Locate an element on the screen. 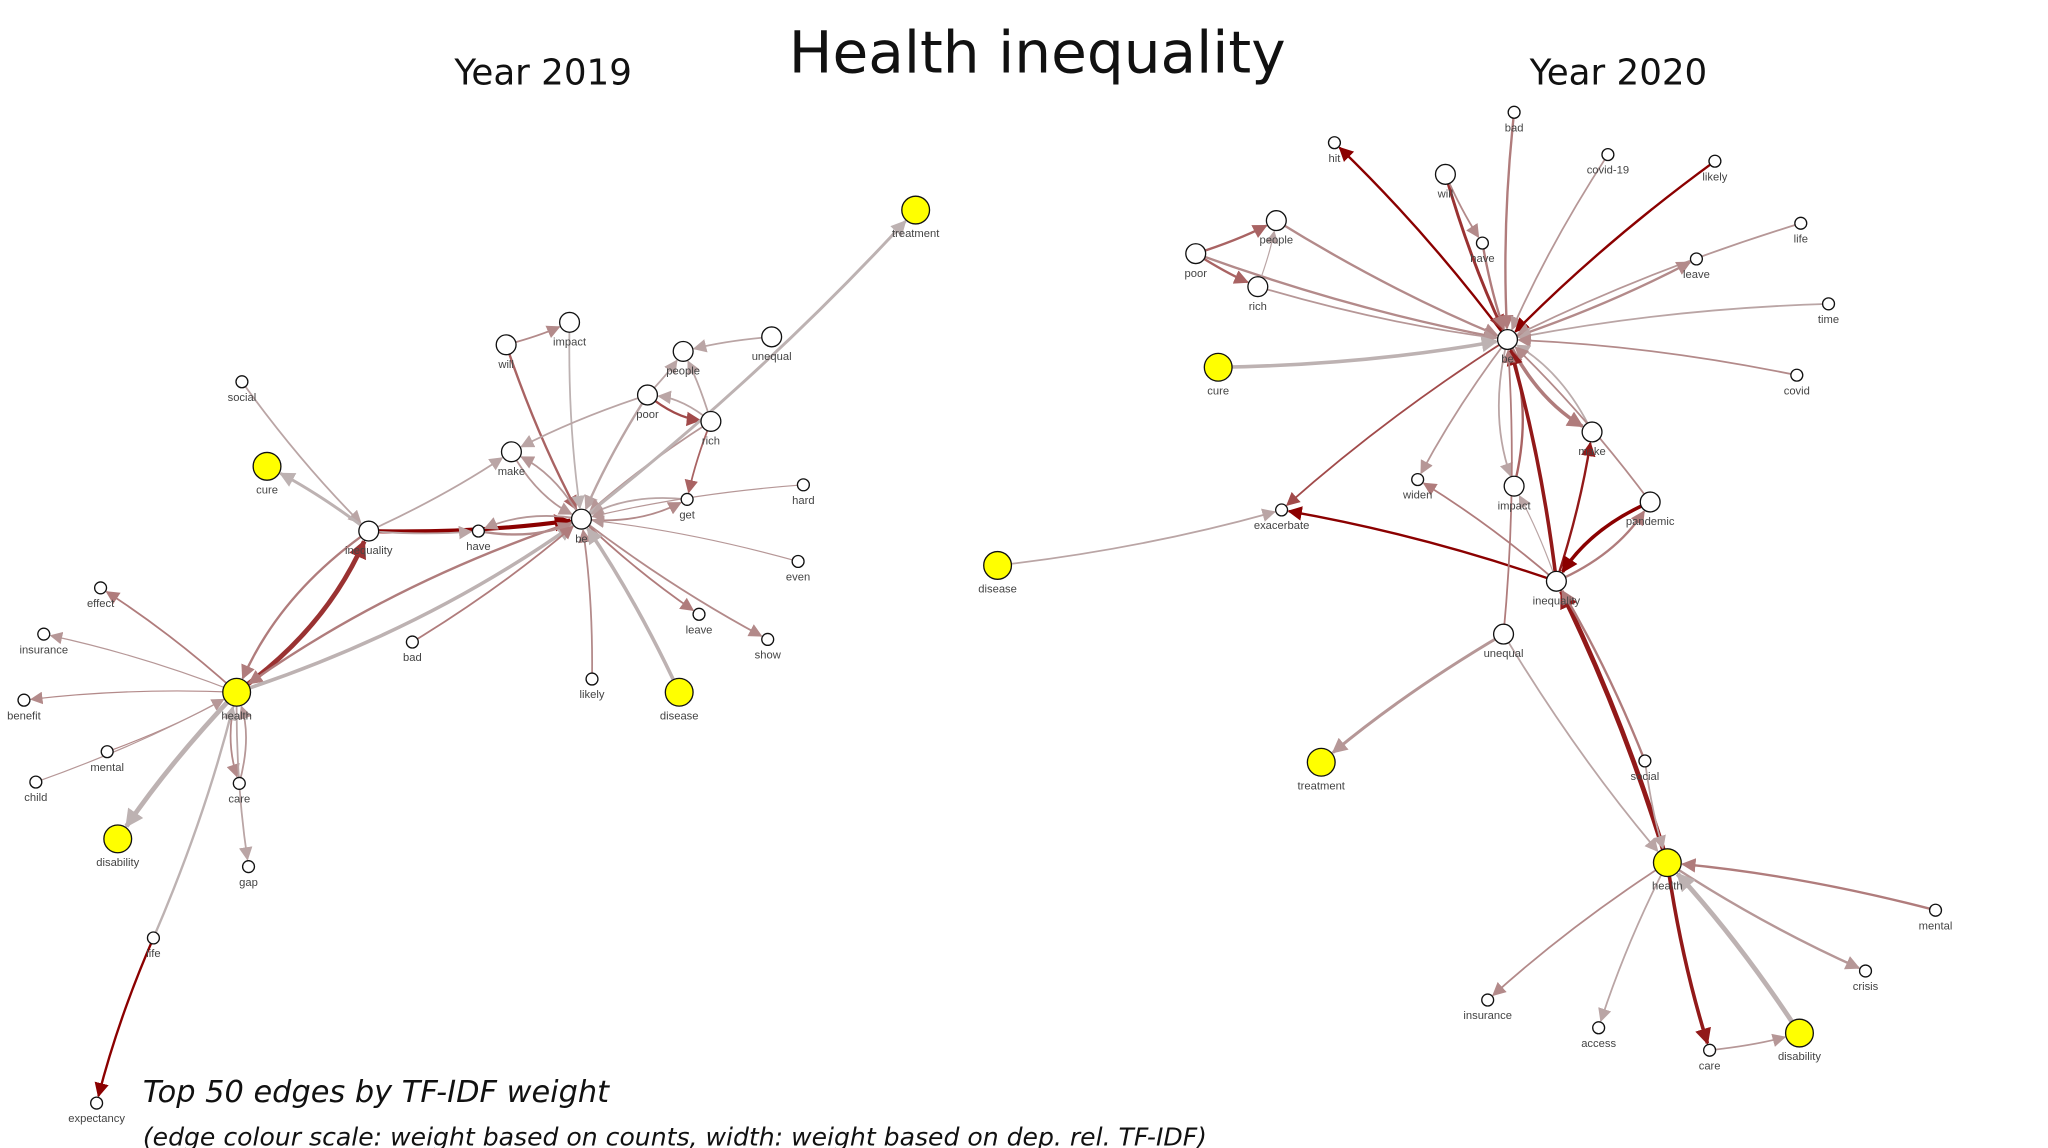 The image size is (2048, 1148). node-label: expectancy is located at coordinates (96, 1119).